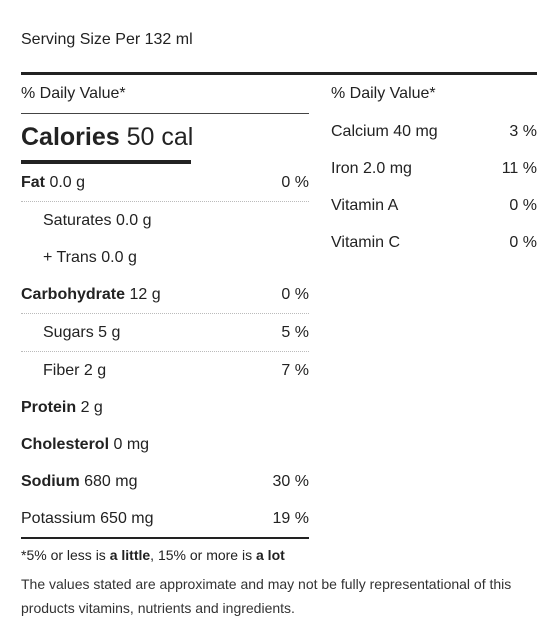 The height and width of the screenshot is (626, 555). Describe the element at coordinates (165, 444) in the screenshot. I see `nutrient-row-cholesterol: Cholesterol 0 mg` at that location.